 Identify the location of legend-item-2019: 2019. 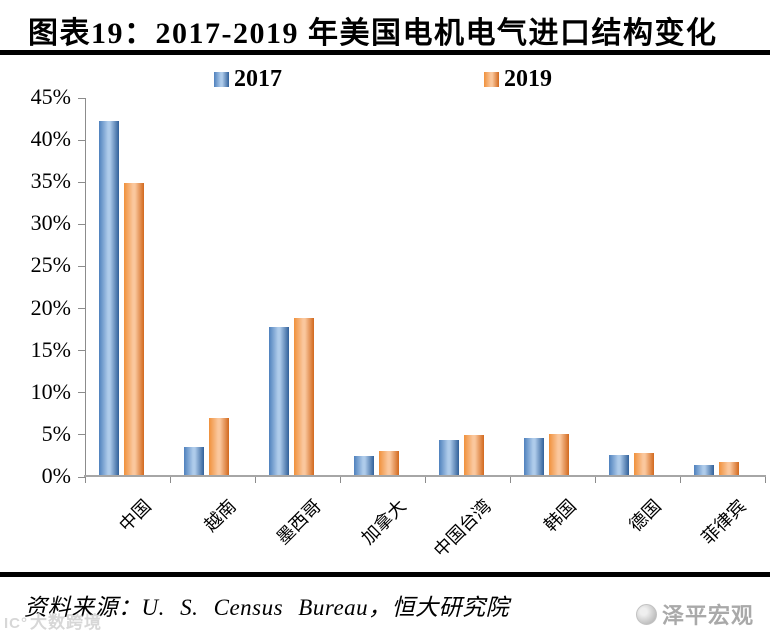
(518, 79).